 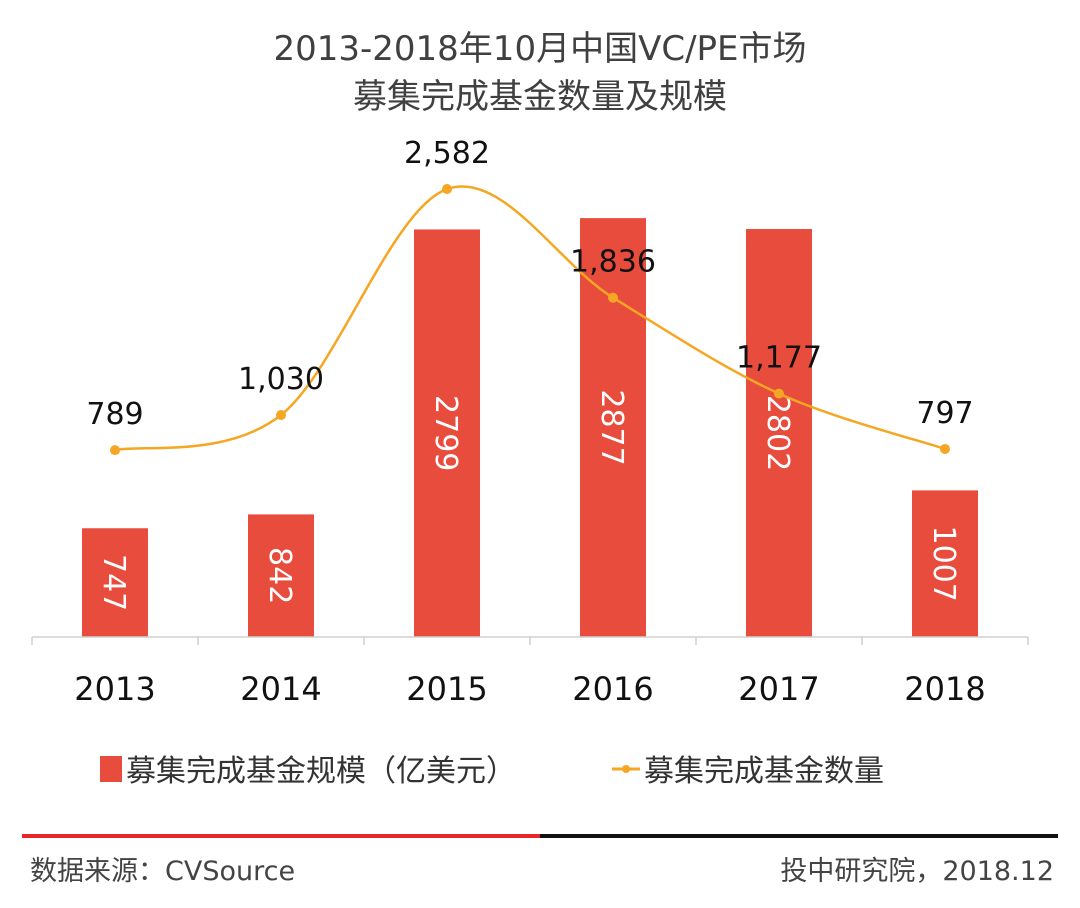 I want to click on bar-2017, so click(x=779, y=433).